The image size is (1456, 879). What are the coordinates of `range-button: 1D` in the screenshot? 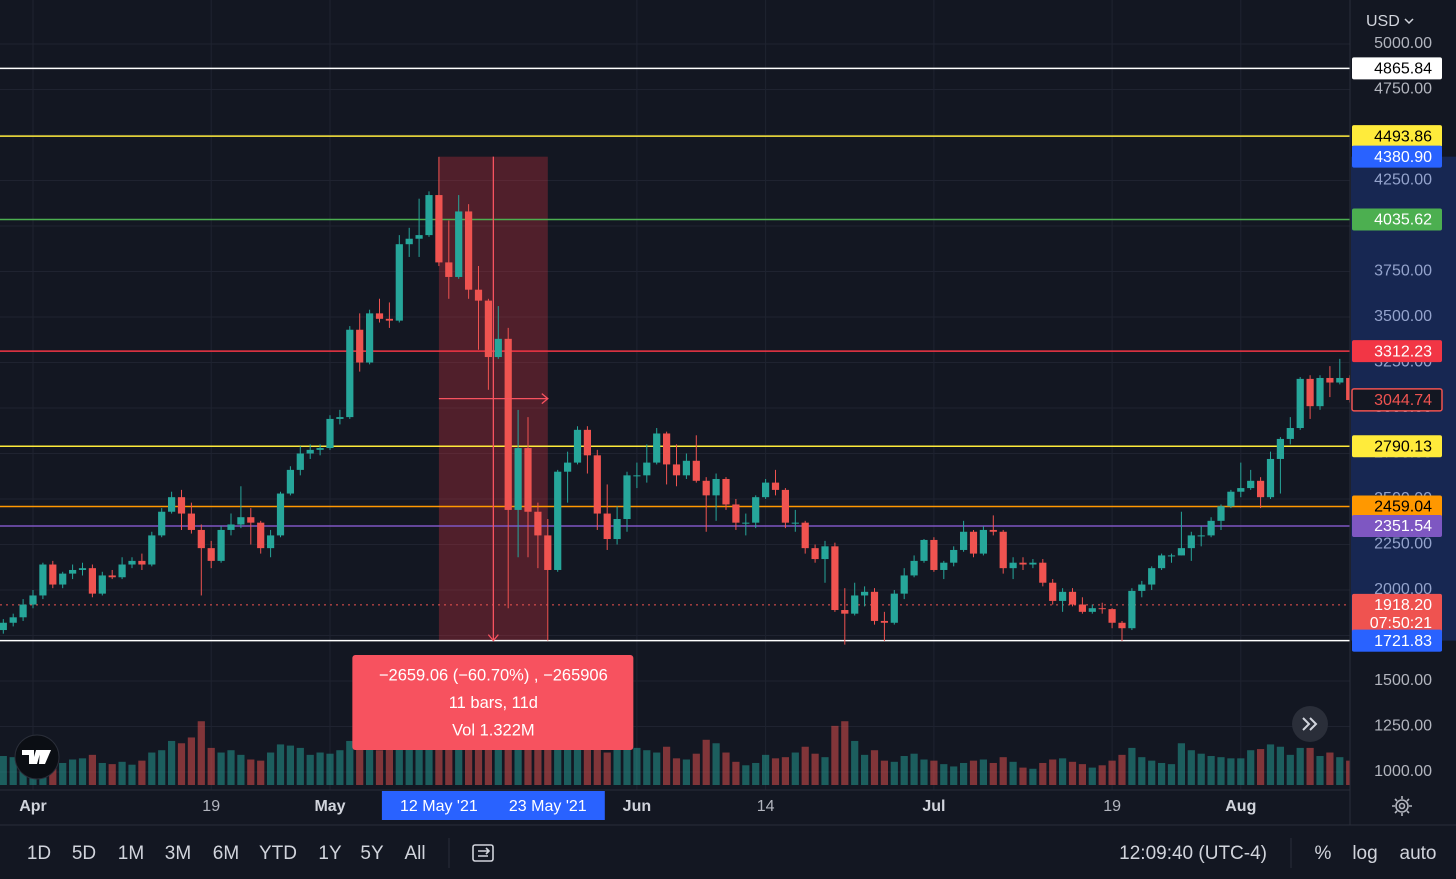 It's located at (39, 853).